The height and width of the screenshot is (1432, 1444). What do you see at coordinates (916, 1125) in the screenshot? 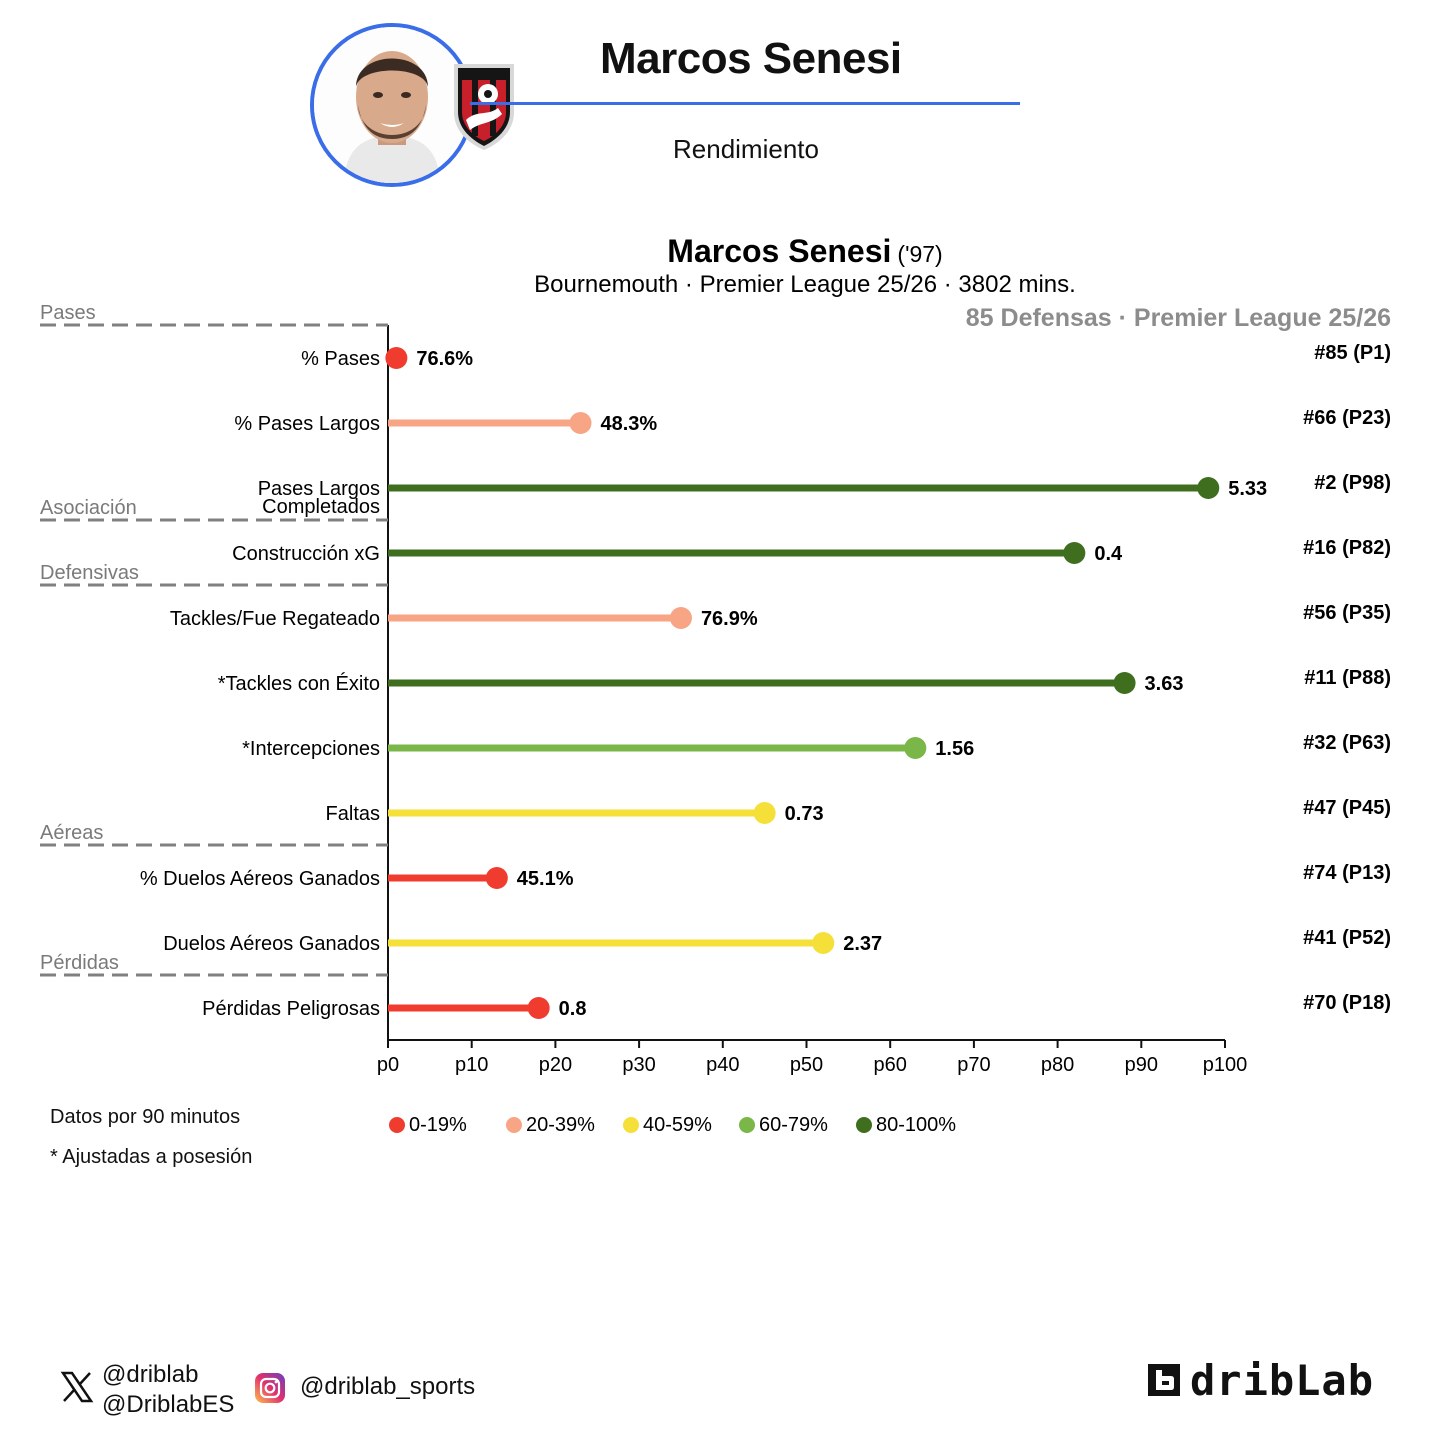
I see `legend-label: 80-100%` at bounding box center [916, 1125].